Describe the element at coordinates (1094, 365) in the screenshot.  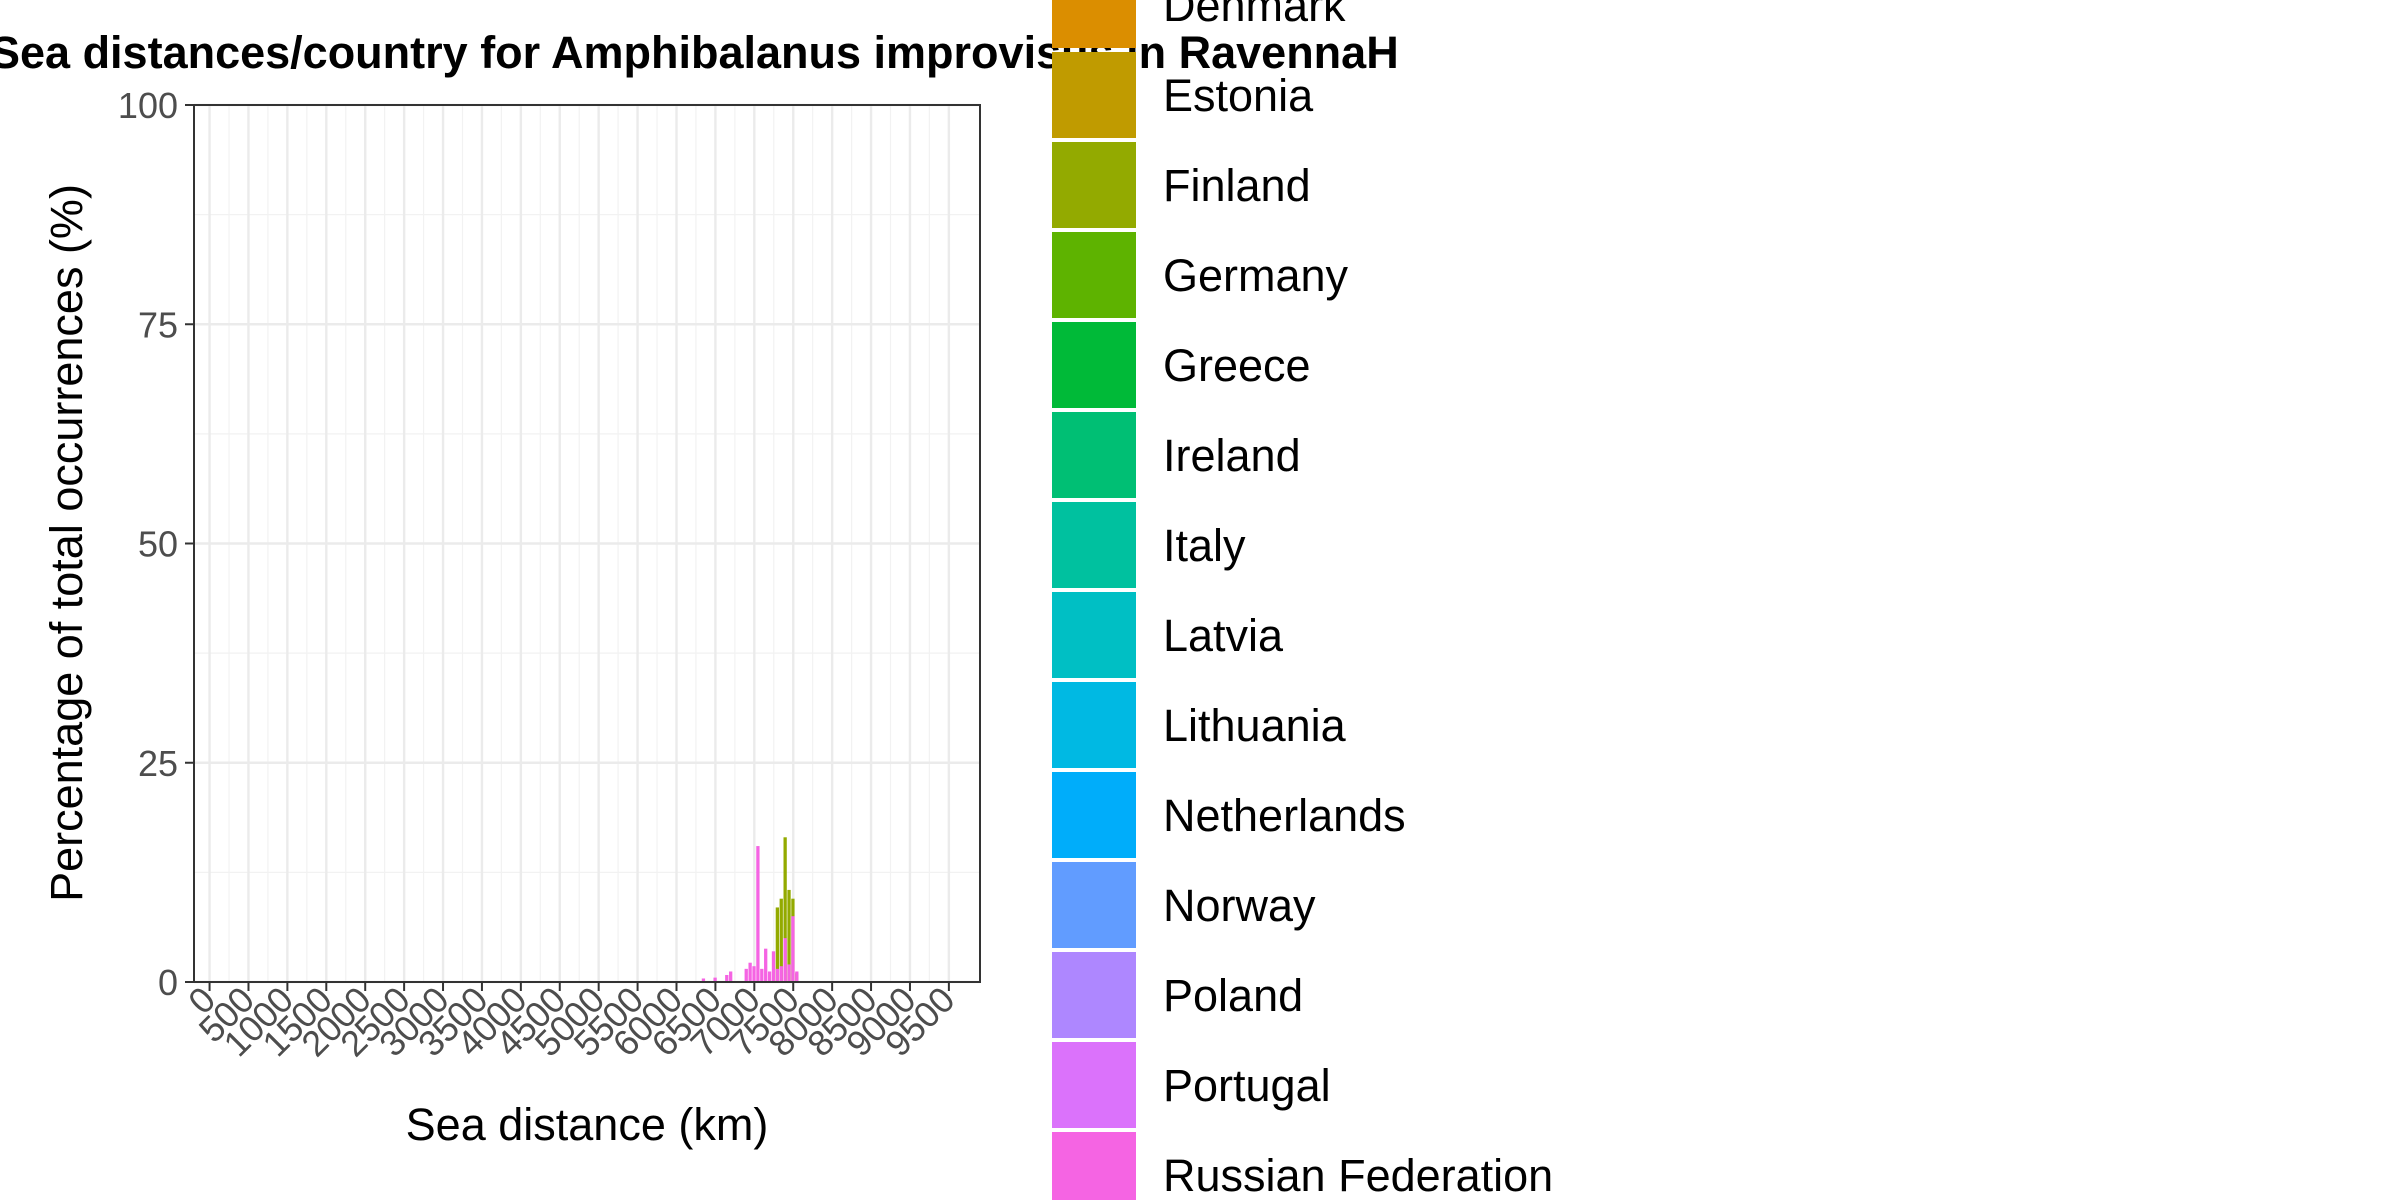
I see `legend-swatch-greece` at that location.